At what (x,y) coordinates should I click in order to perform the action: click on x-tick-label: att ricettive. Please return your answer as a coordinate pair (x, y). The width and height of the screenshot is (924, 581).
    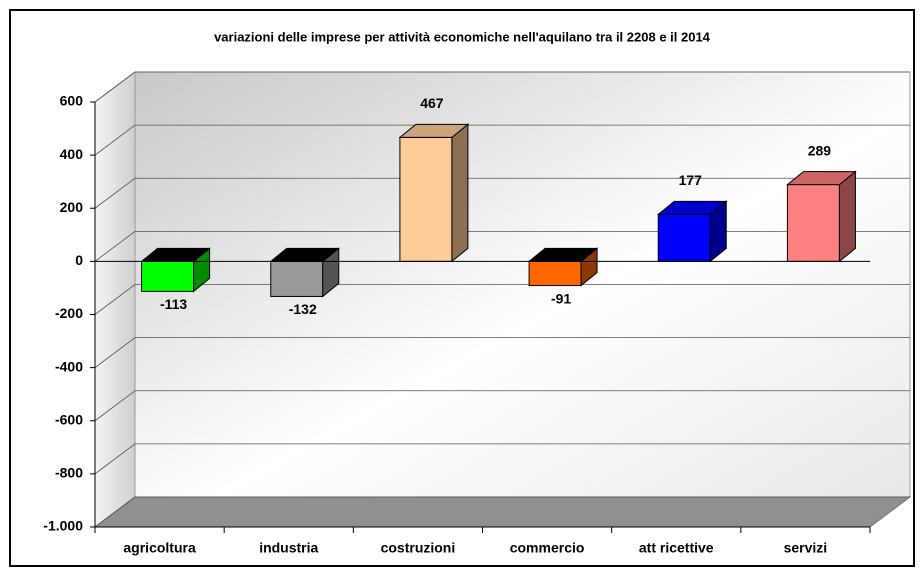
    Looking at the image, I should click on (676, 548).